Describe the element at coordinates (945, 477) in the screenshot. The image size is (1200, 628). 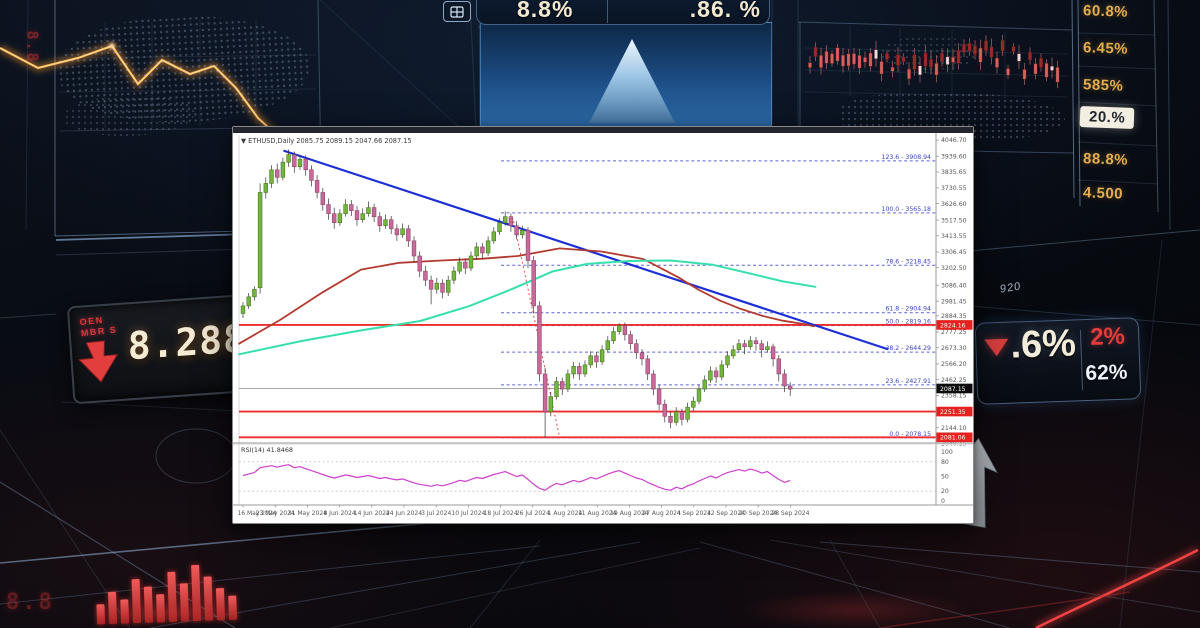
I see `svg-text: 50` at that location.